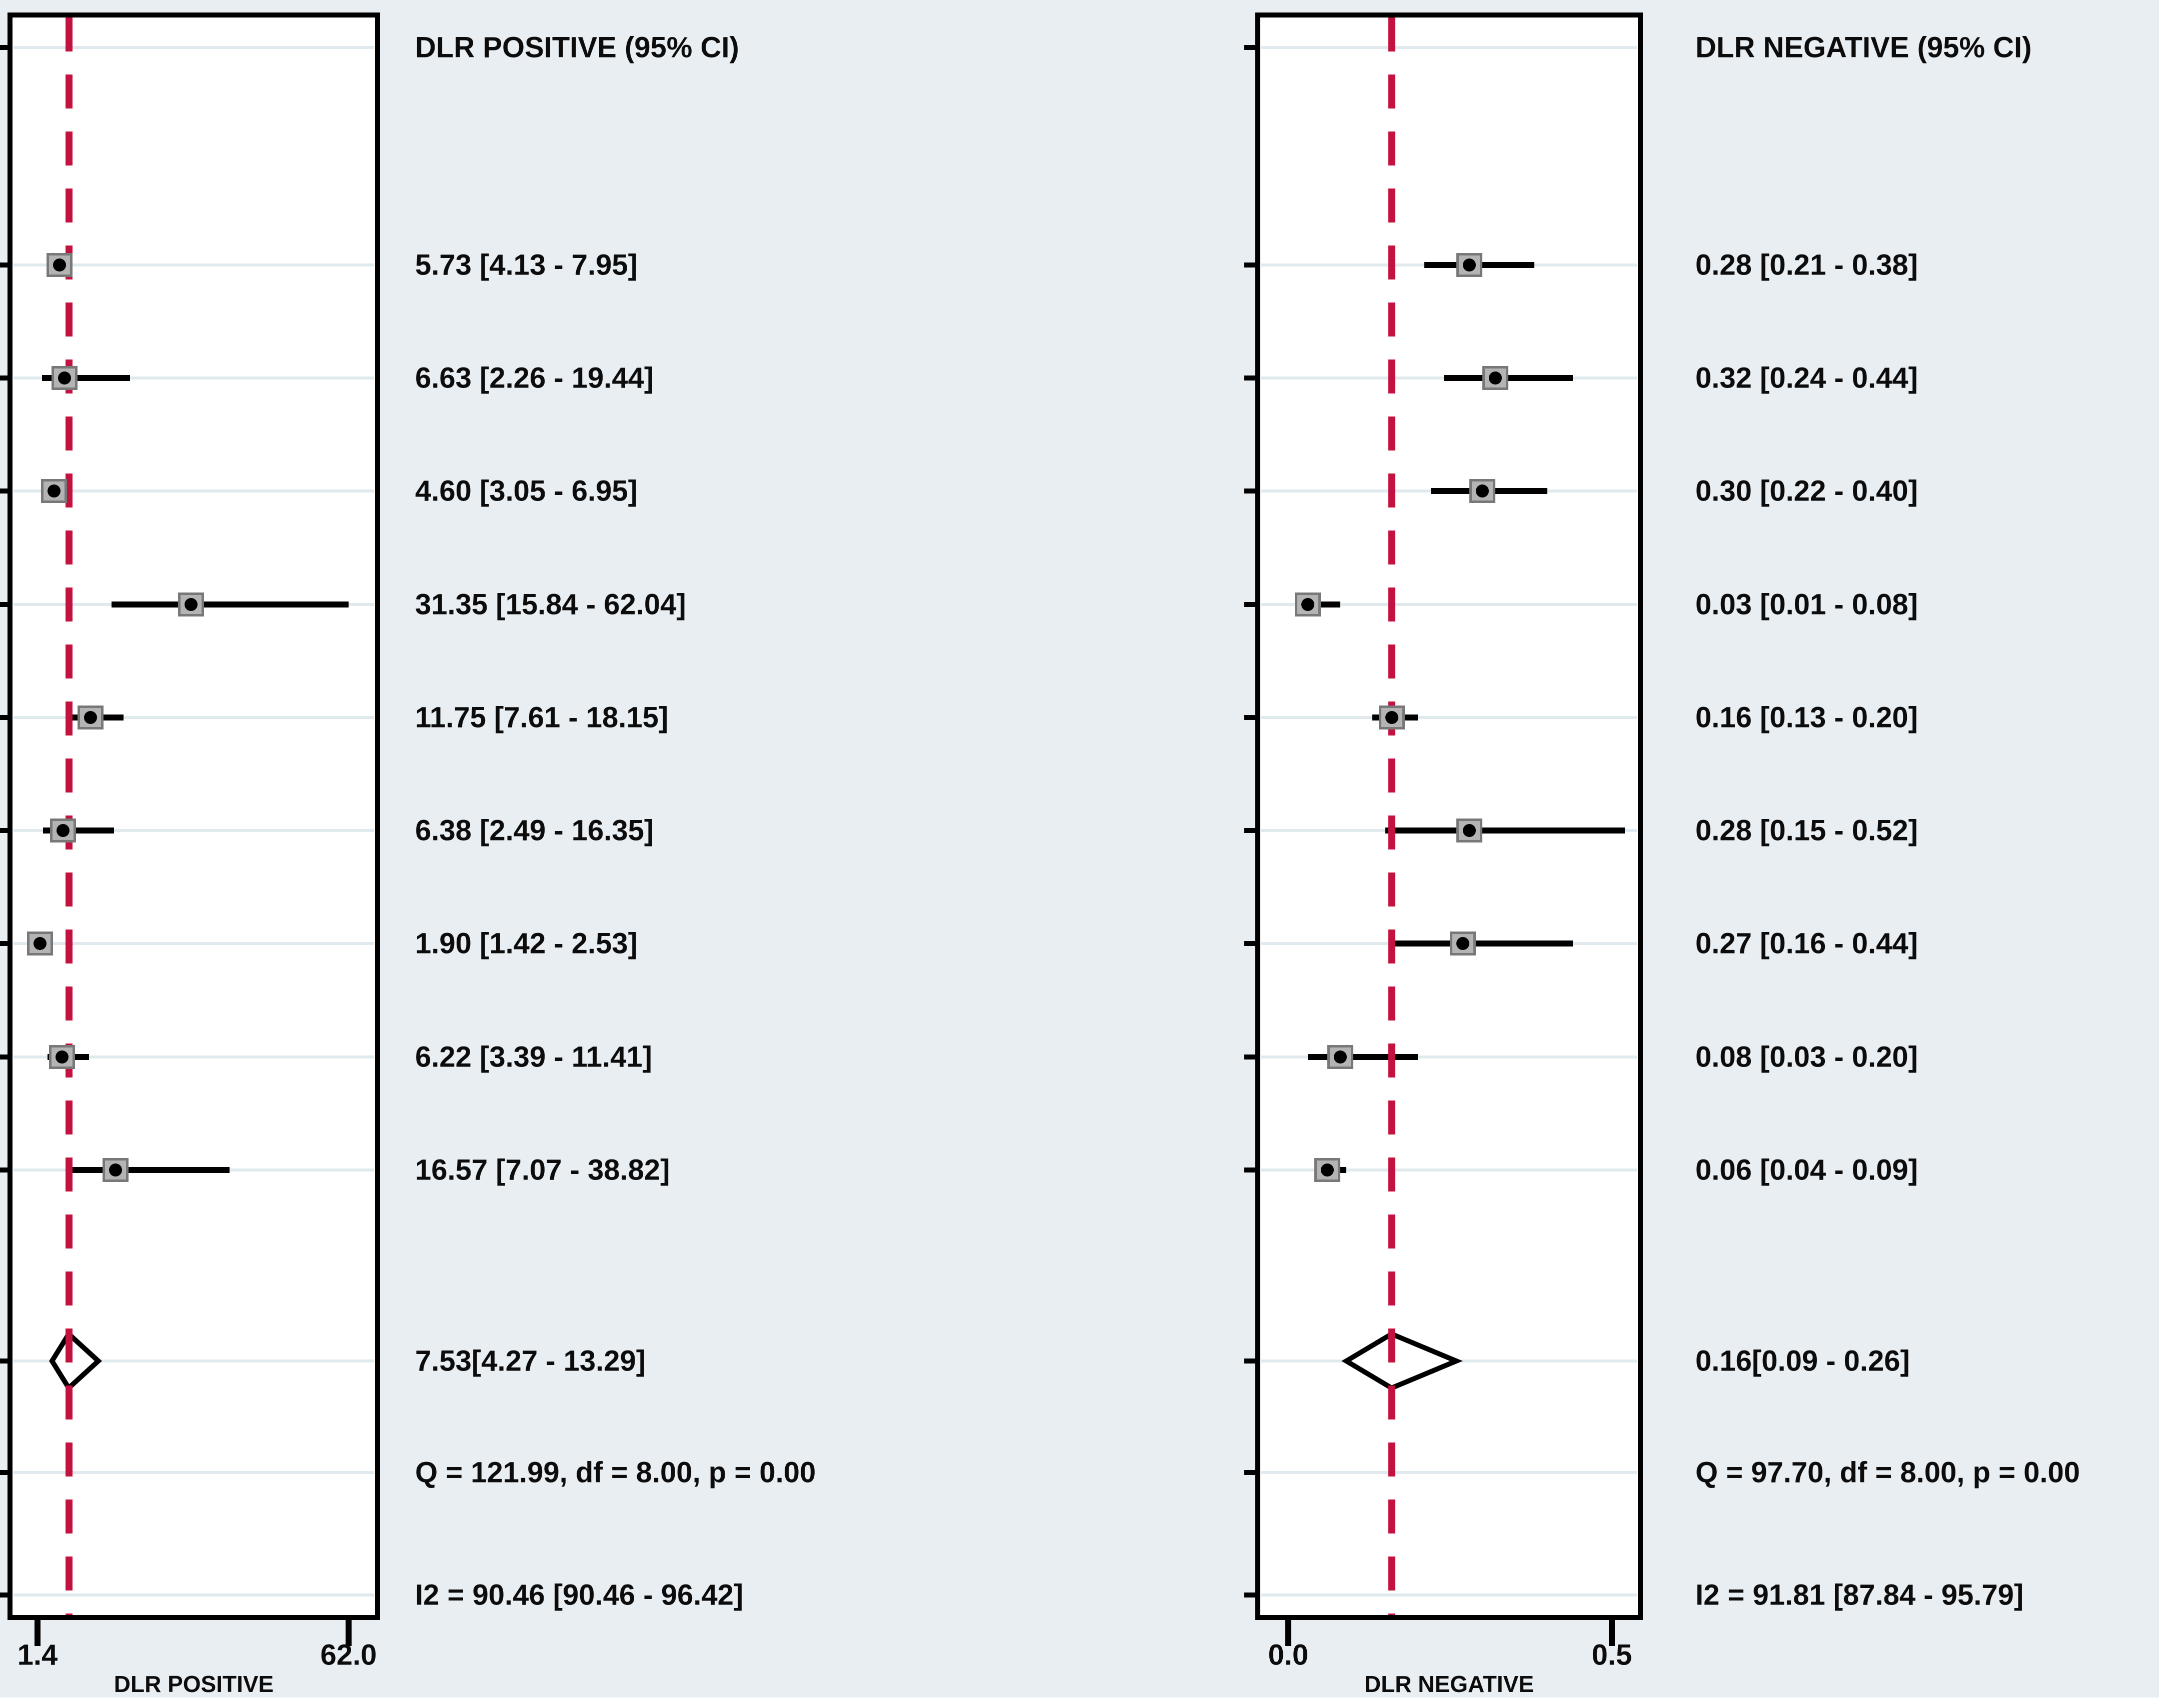 This screenshot has width=2159, height=1708. What do you see at coordinates (194, 1684) in the screenshot?
I see `dlr-positive-axis-title: DLR POSITIVE` at bounding box center [194, 1684].